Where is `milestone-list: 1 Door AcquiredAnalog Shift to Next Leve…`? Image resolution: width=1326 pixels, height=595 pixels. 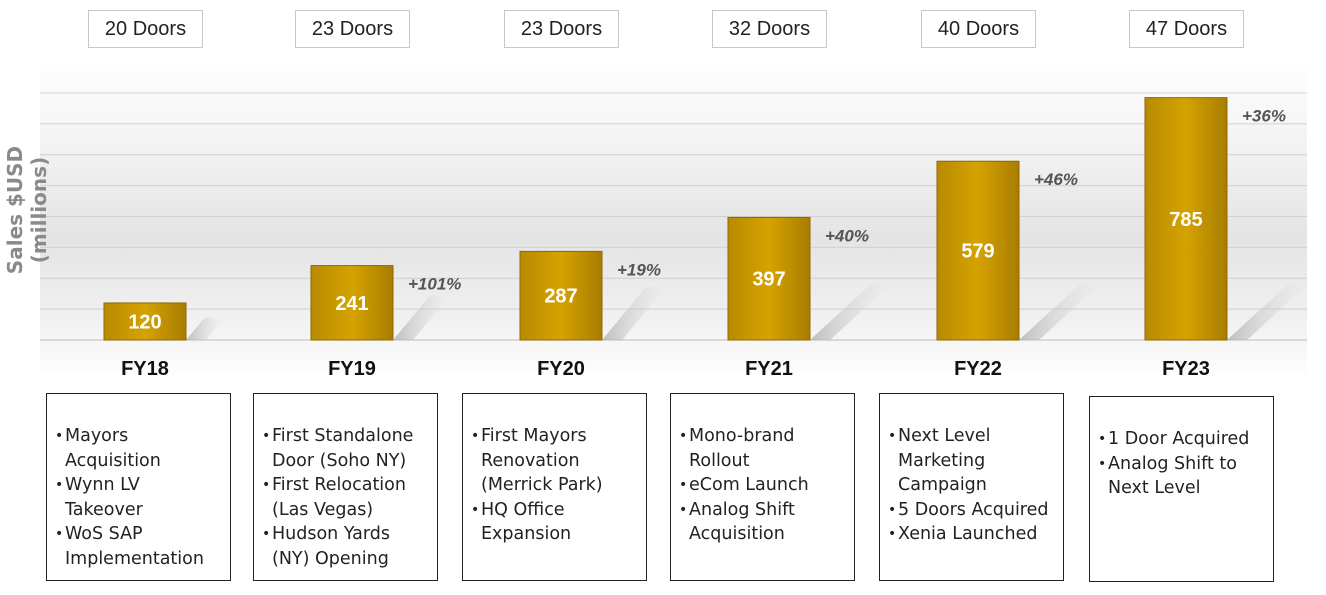
milestone-list: 1 Door AcquiredAnalog Shift to Next Leve… is located at coordinates (1181, 464).